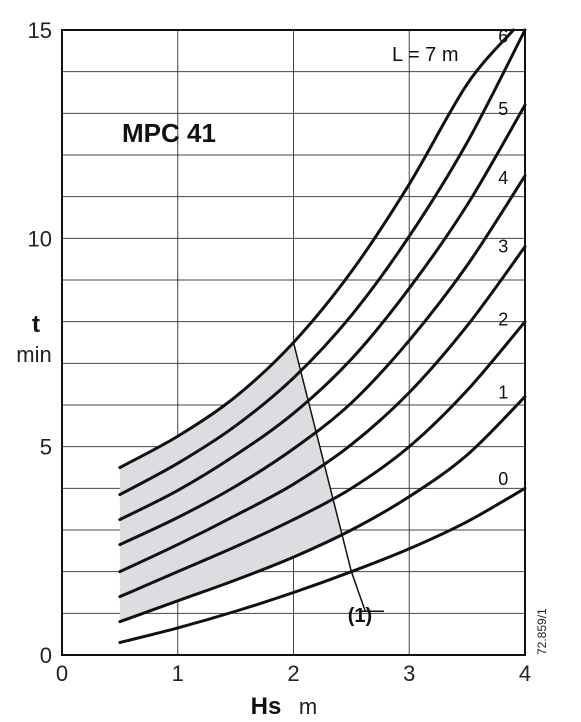 The height and width of the screenshot is (722, 581). I want to click on y-tick-label: 0, so click(46, 655).